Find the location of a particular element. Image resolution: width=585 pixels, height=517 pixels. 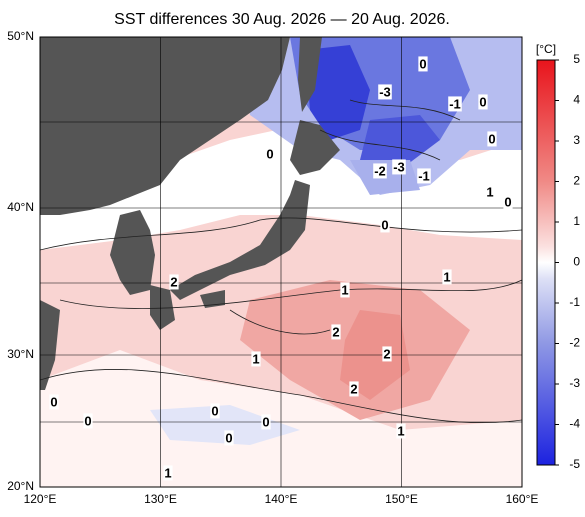

lon-label: 150°E is located at coordinates (401, 499).